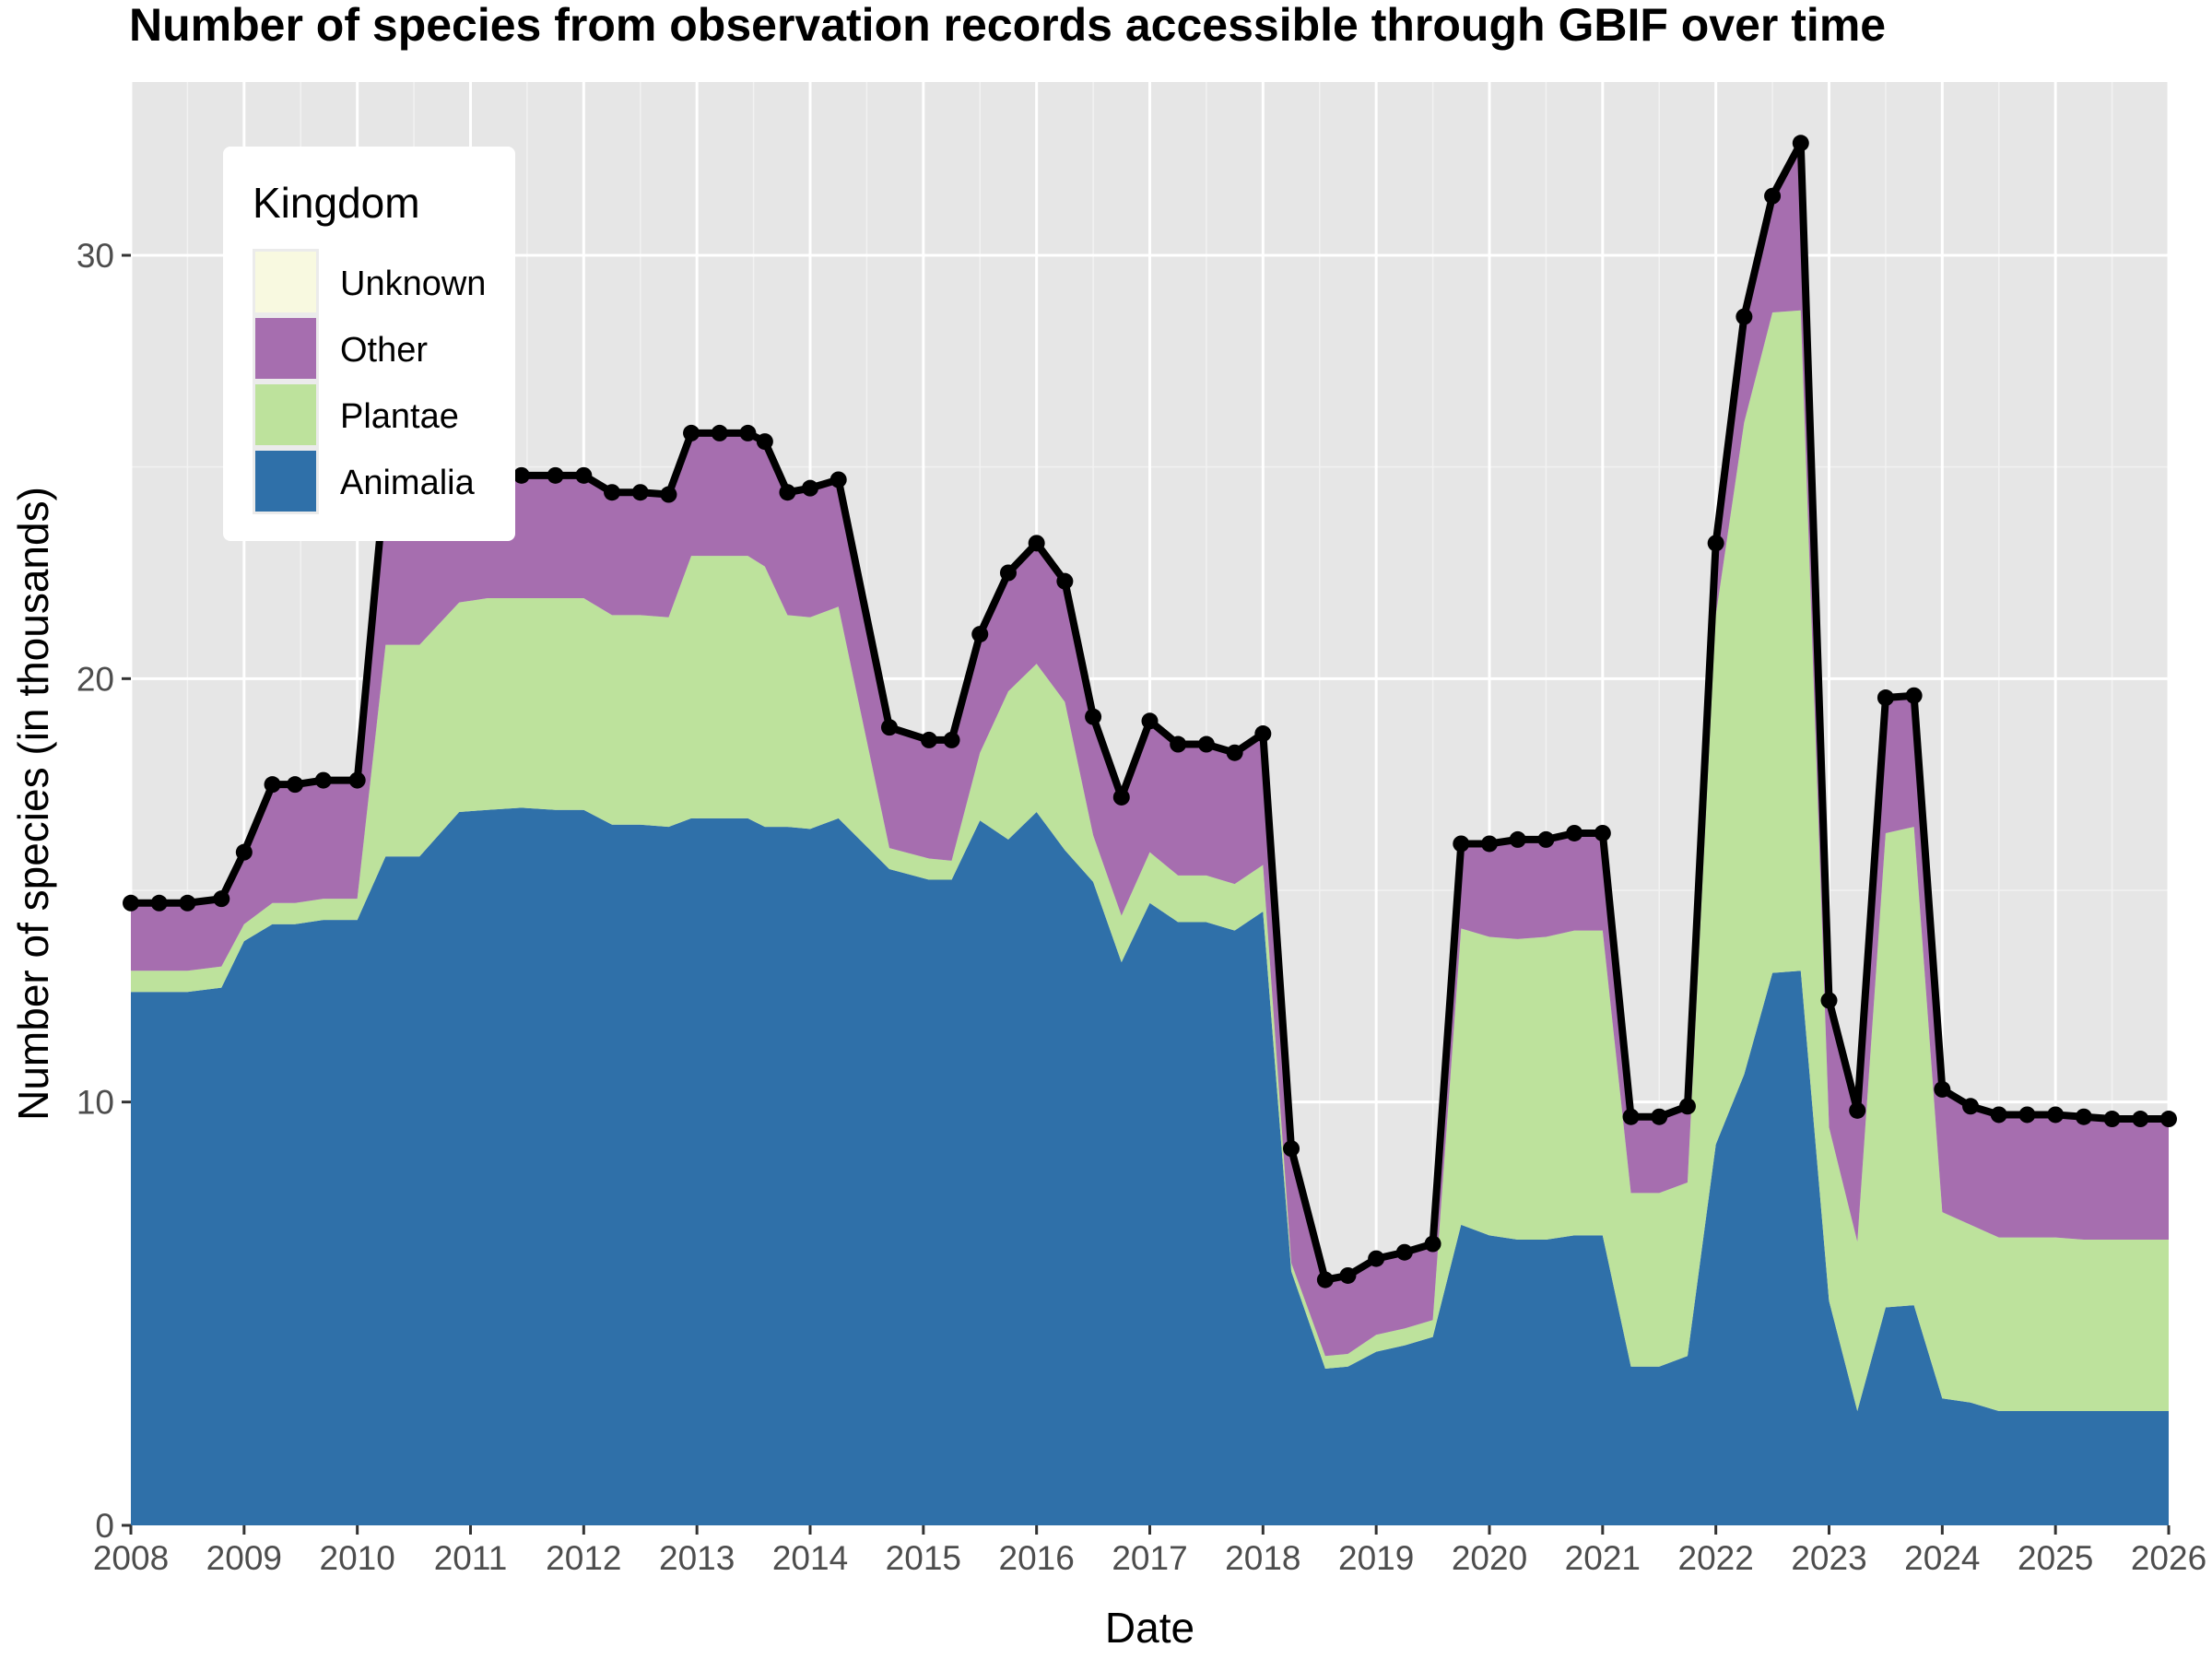 The height and width of the screenshot is (1659, 2212). I want to click on legend-label-animalia: Animalia, so click(408, 483).